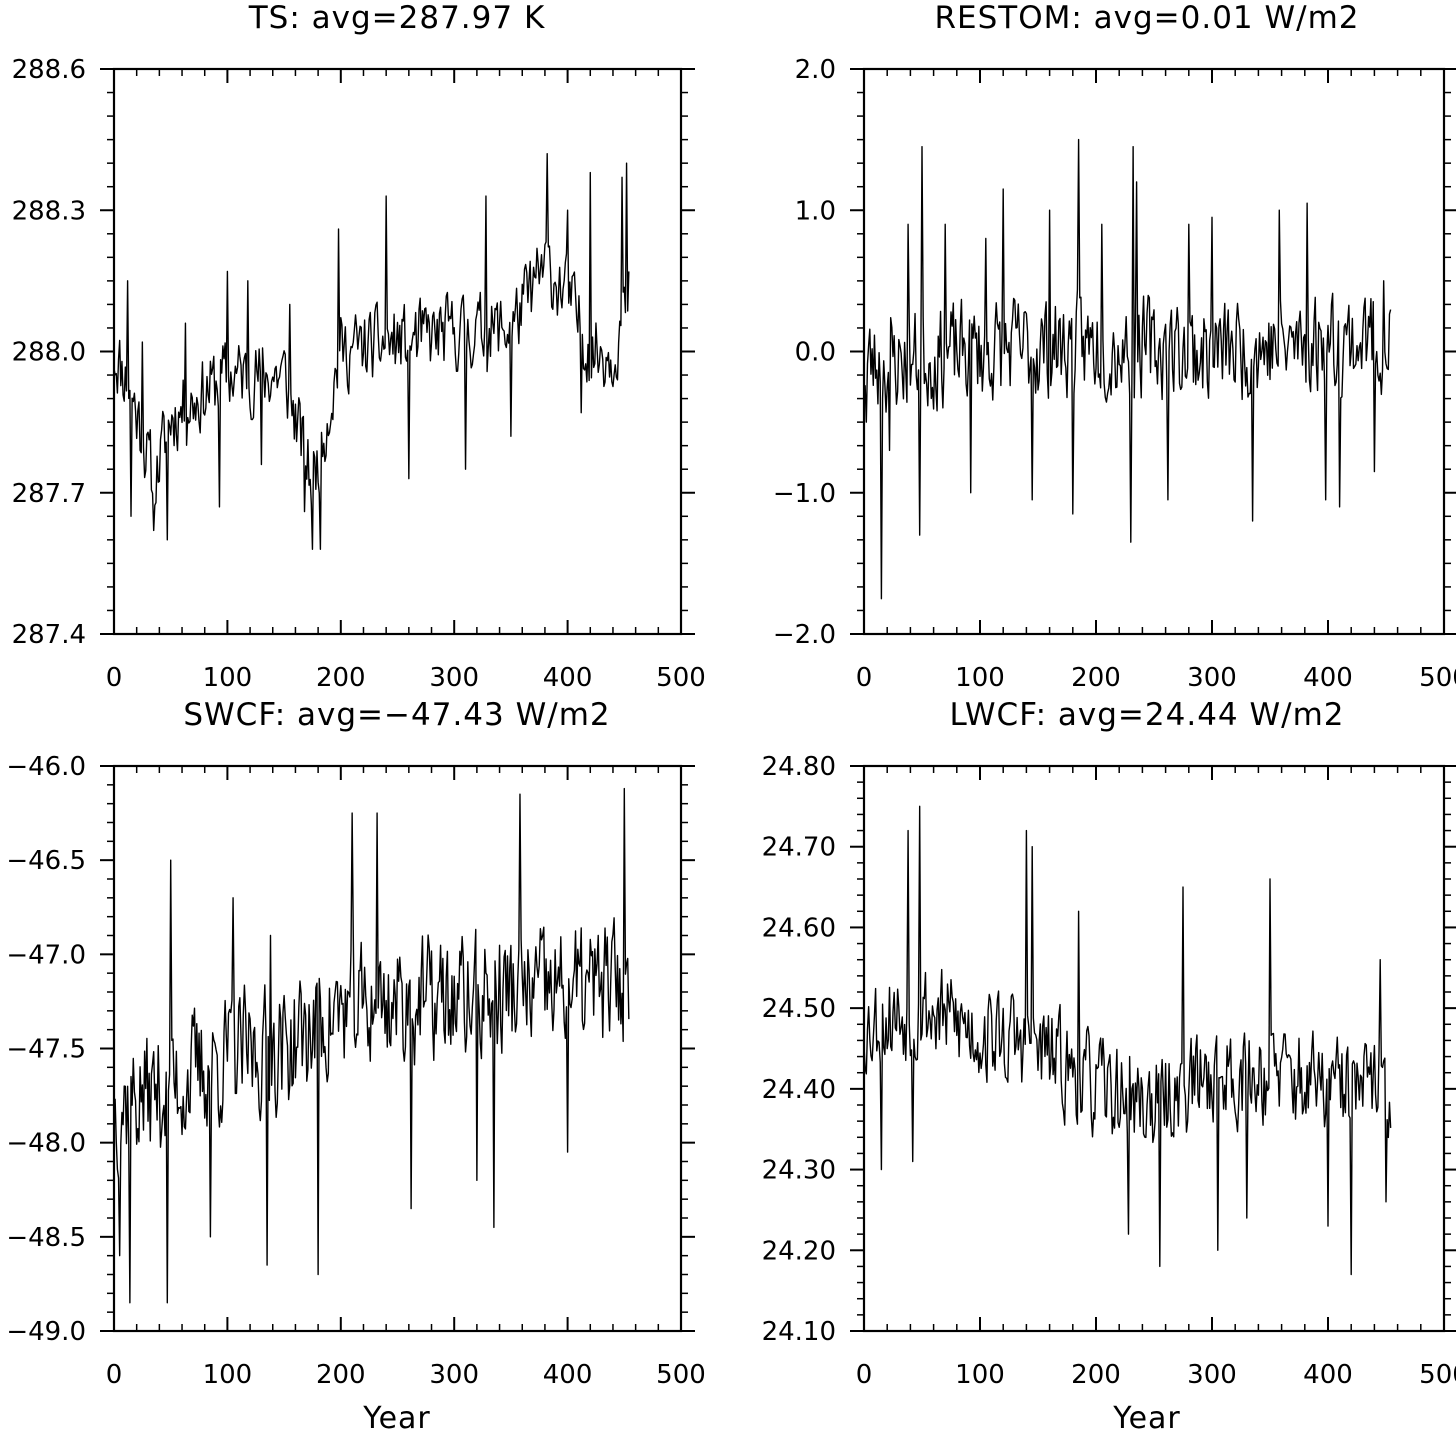 The height and width of the screenshot is (1433, 1456). What do you see at coordinates (799, 1251) in the screenshot?
I see `panel-lwcf-ytick-label: 24.20` at bounding box center [799, 1251].